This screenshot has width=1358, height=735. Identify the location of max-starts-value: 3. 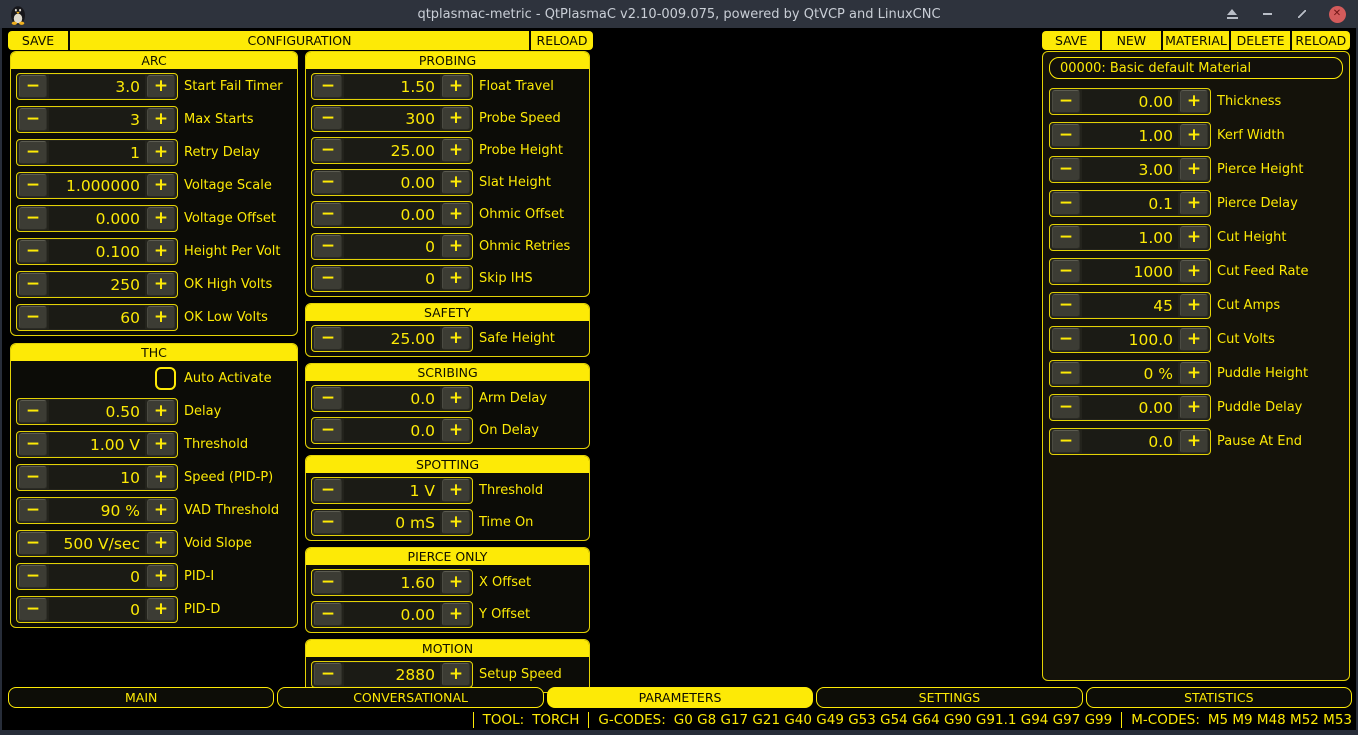
(97, 119).